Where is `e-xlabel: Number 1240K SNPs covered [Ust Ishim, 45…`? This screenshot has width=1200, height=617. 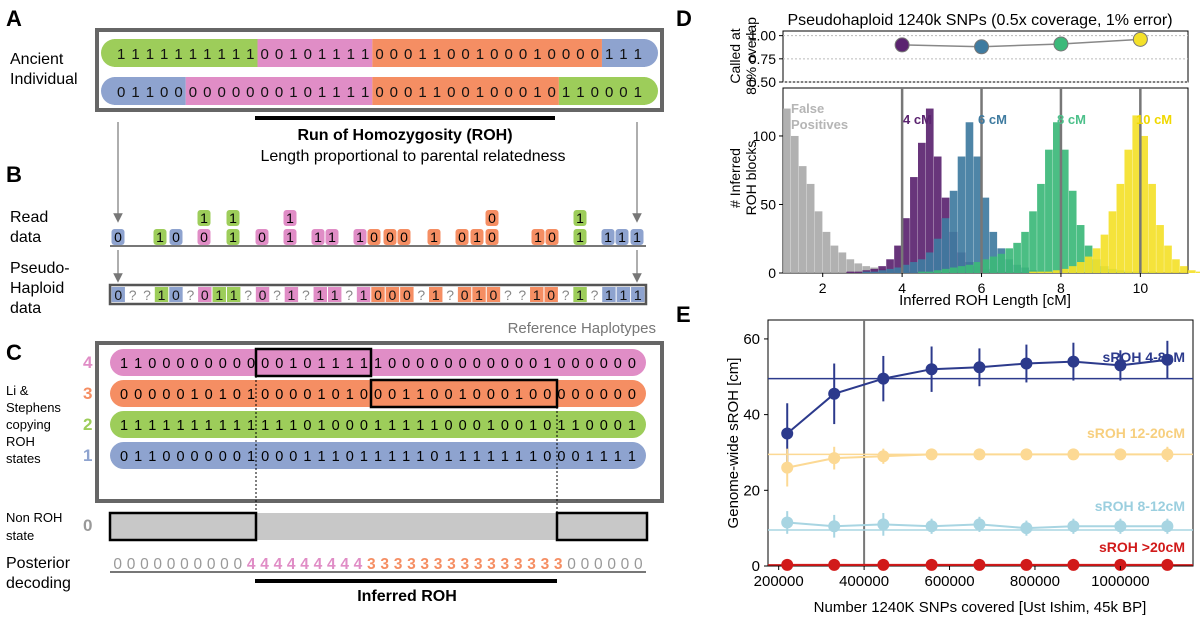 e-xlabel: Number 1240K SNPs covered [Ust Ishim, 45… is located at coordinates (980, 607).